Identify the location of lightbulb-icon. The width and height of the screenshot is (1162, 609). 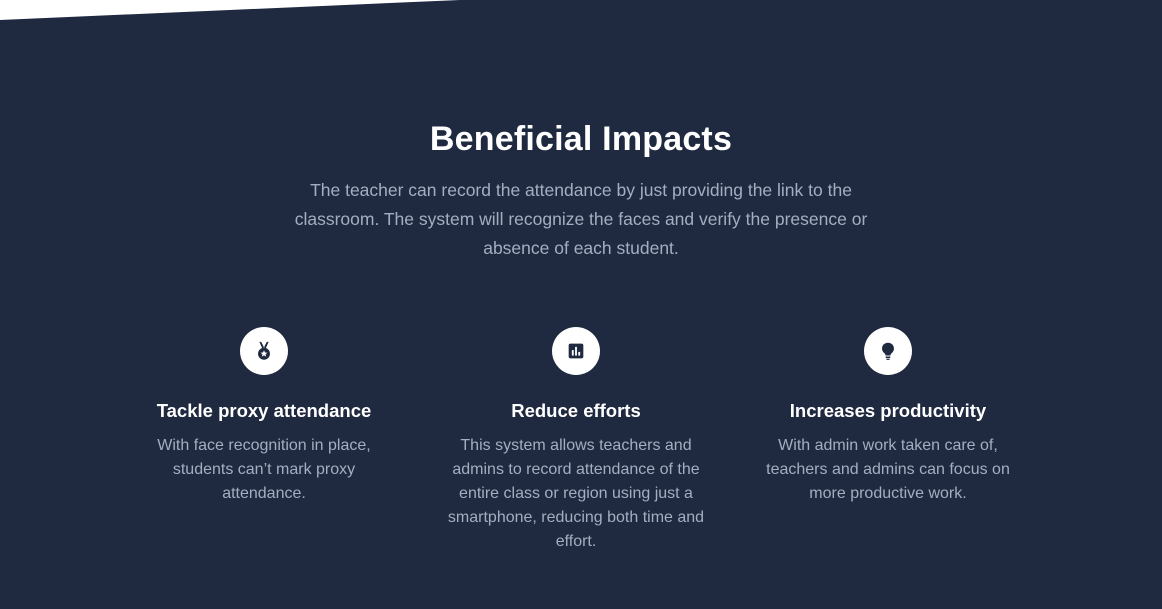
(888, 351).